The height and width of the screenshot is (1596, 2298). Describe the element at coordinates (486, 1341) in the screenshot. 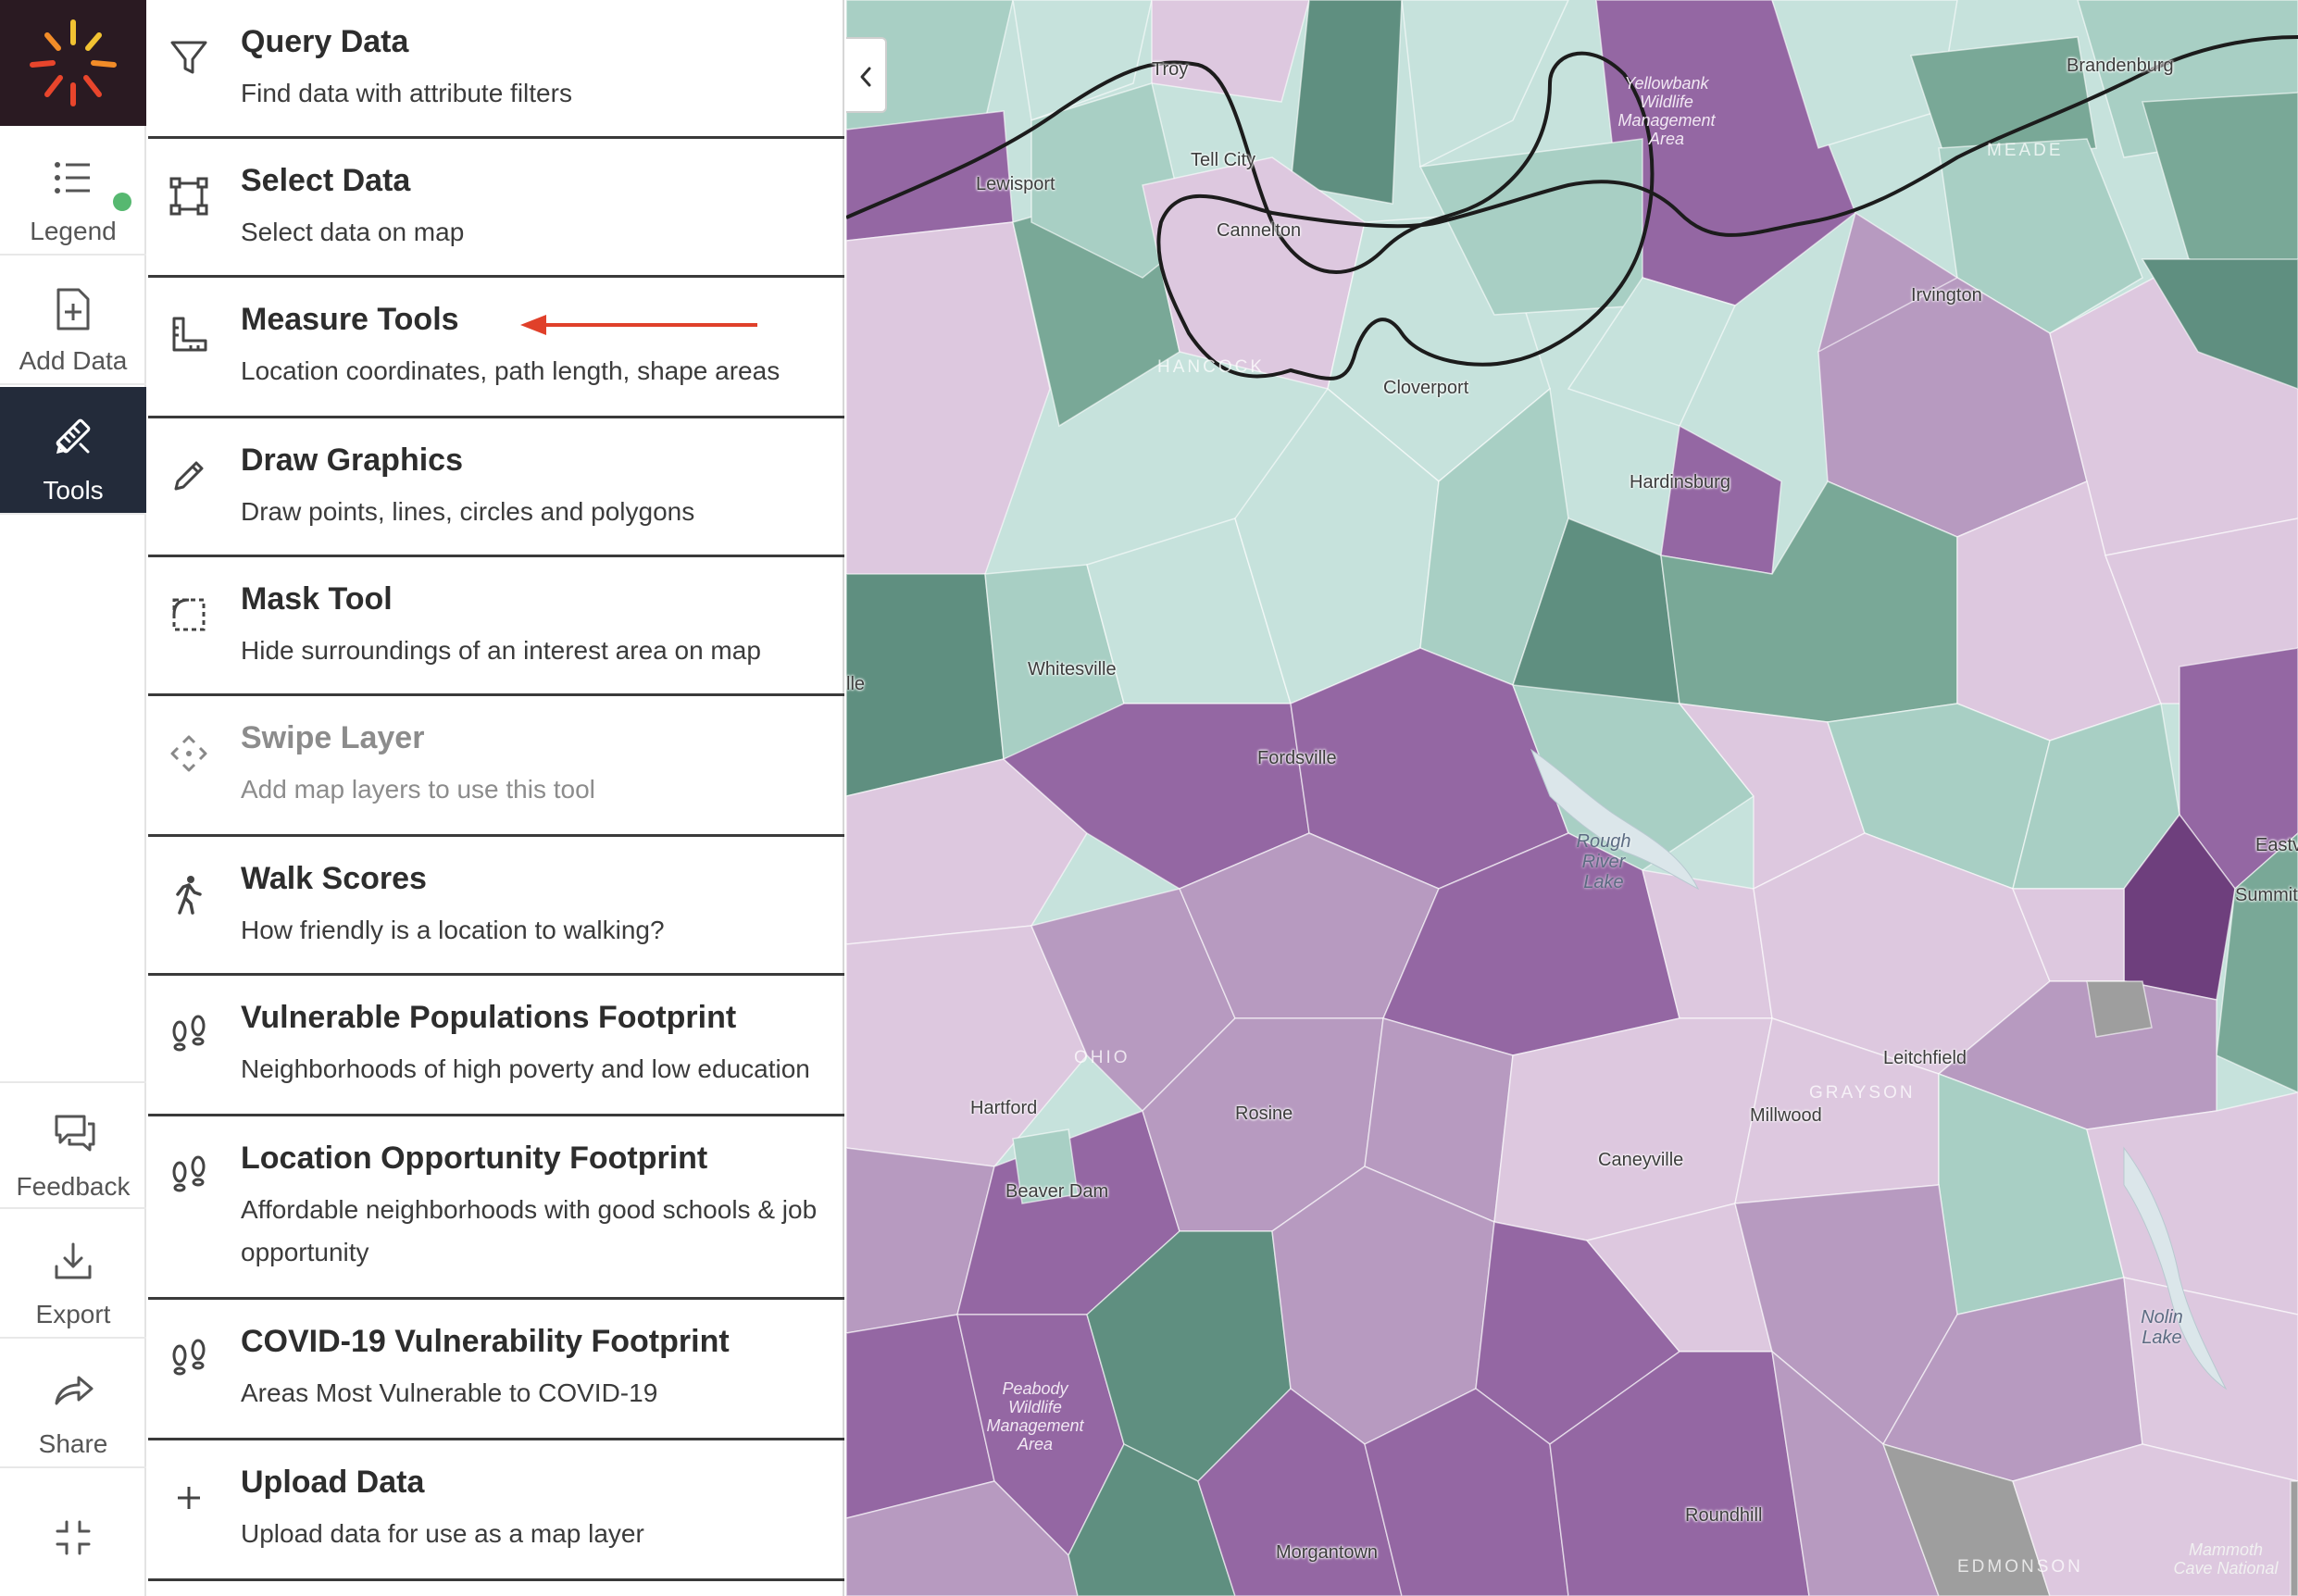

I see `tool-title: COVID-19 Vulnerability Footprint` at that location.